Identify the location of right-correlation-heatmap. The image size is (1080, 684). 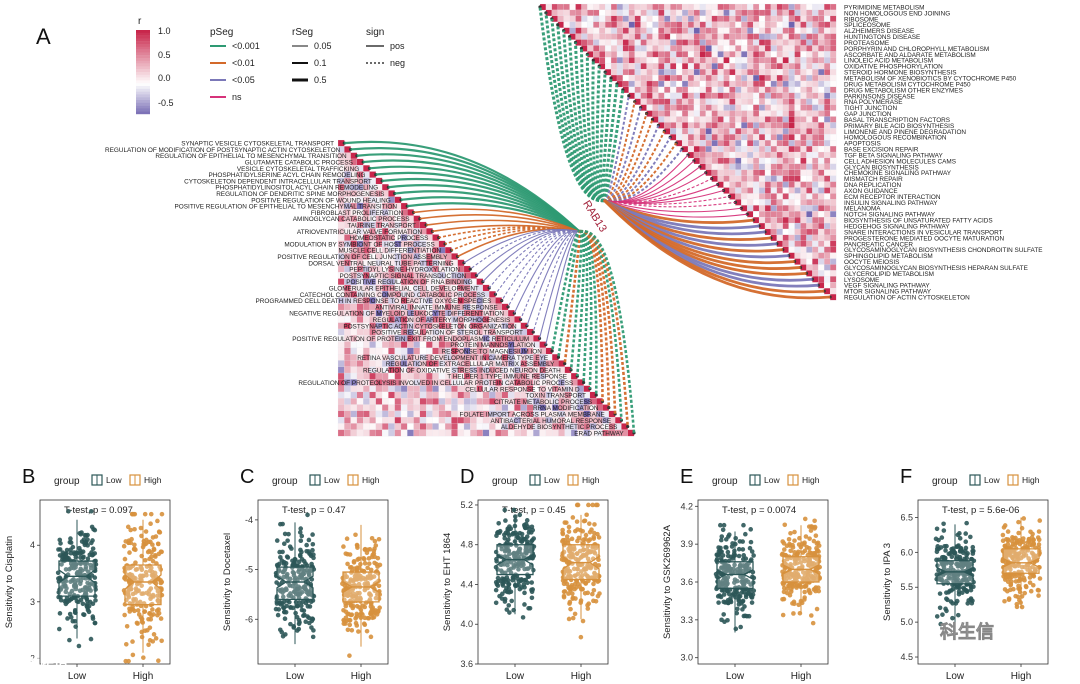
(687, 152).